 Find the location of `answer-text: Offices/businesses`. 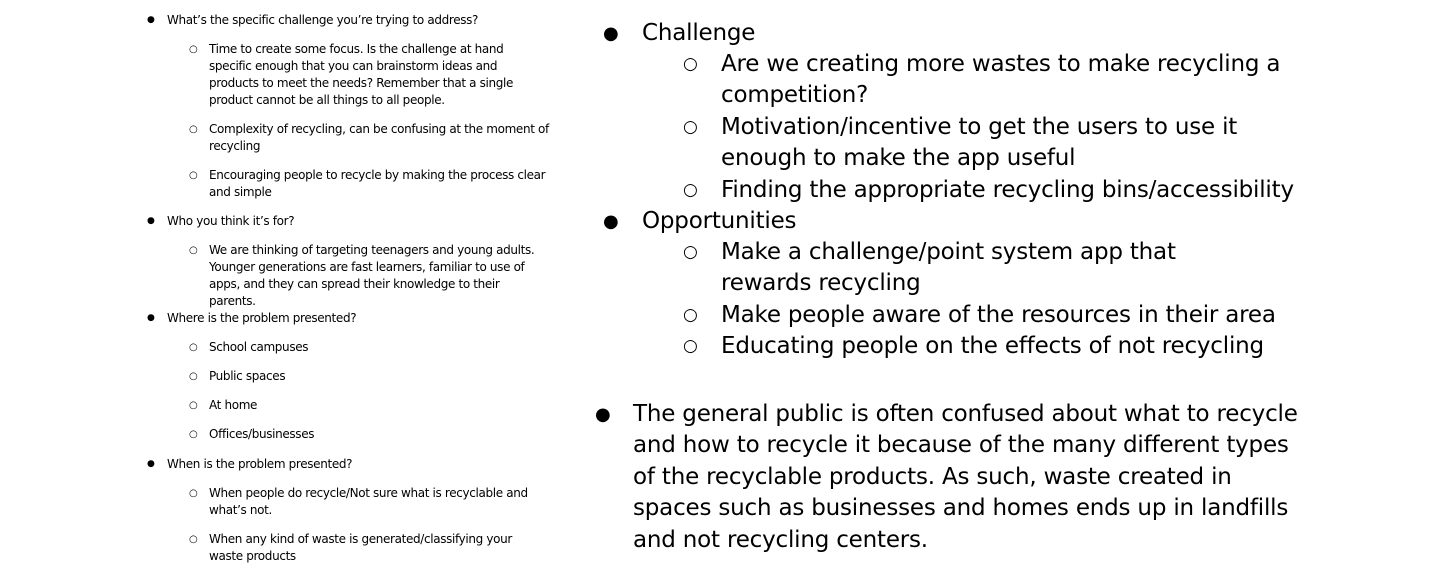

answer-text: Offices/businesses is located at coordinates (262, 434).